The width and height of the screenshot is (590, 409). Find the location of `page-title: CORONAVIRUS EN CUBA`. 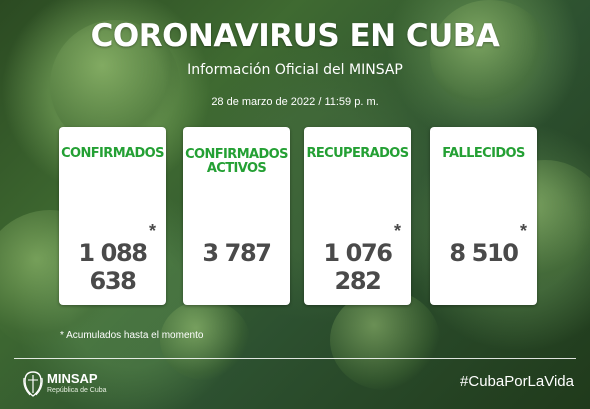

page-title: CORONAVIRUS EN CUBA is located at coordinates (295, 36).